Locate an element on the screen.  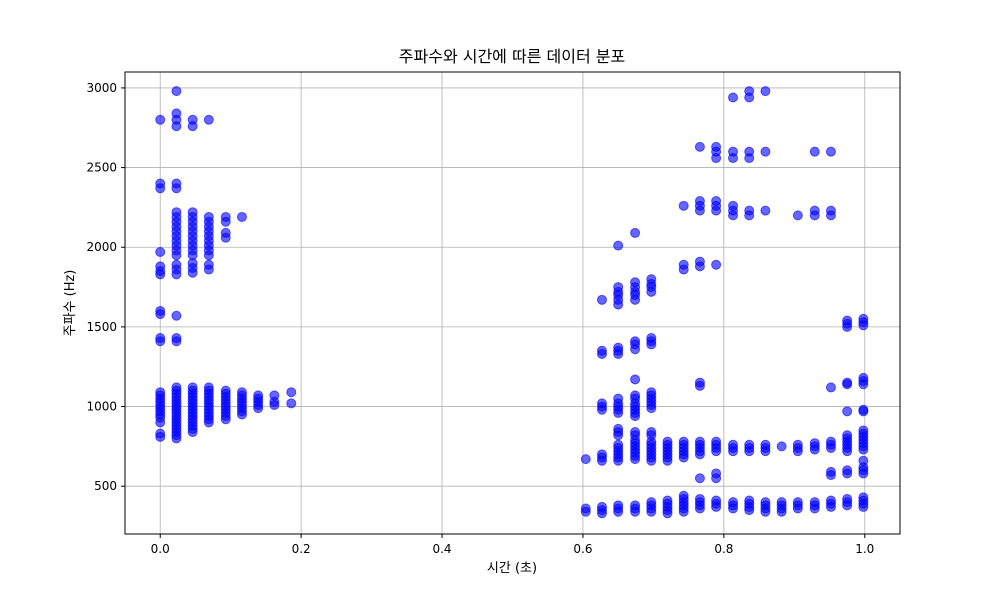
y-tick-label: 2000 is located at coordinates (101, 247).